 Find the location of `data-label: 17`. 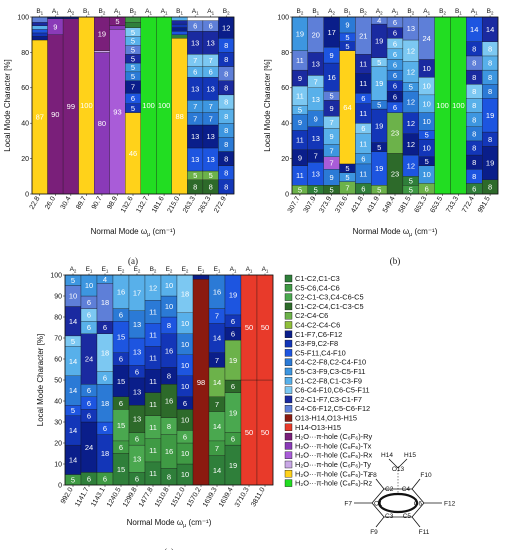

data-label: 17 is located at coordinates (331, 32).